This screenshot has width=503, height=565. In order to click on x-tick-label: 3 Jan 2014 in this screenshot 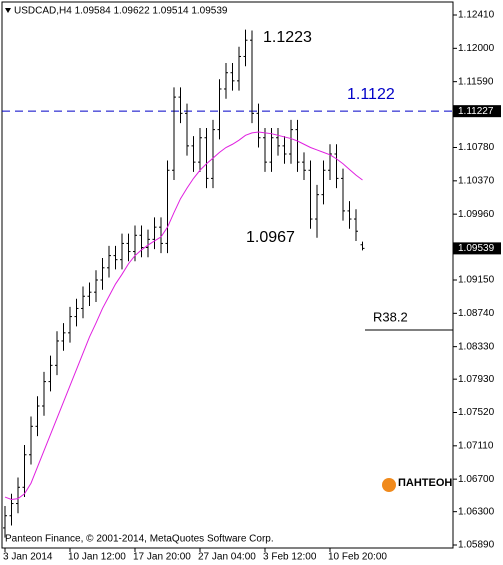, I will do `click(28, 557)`.